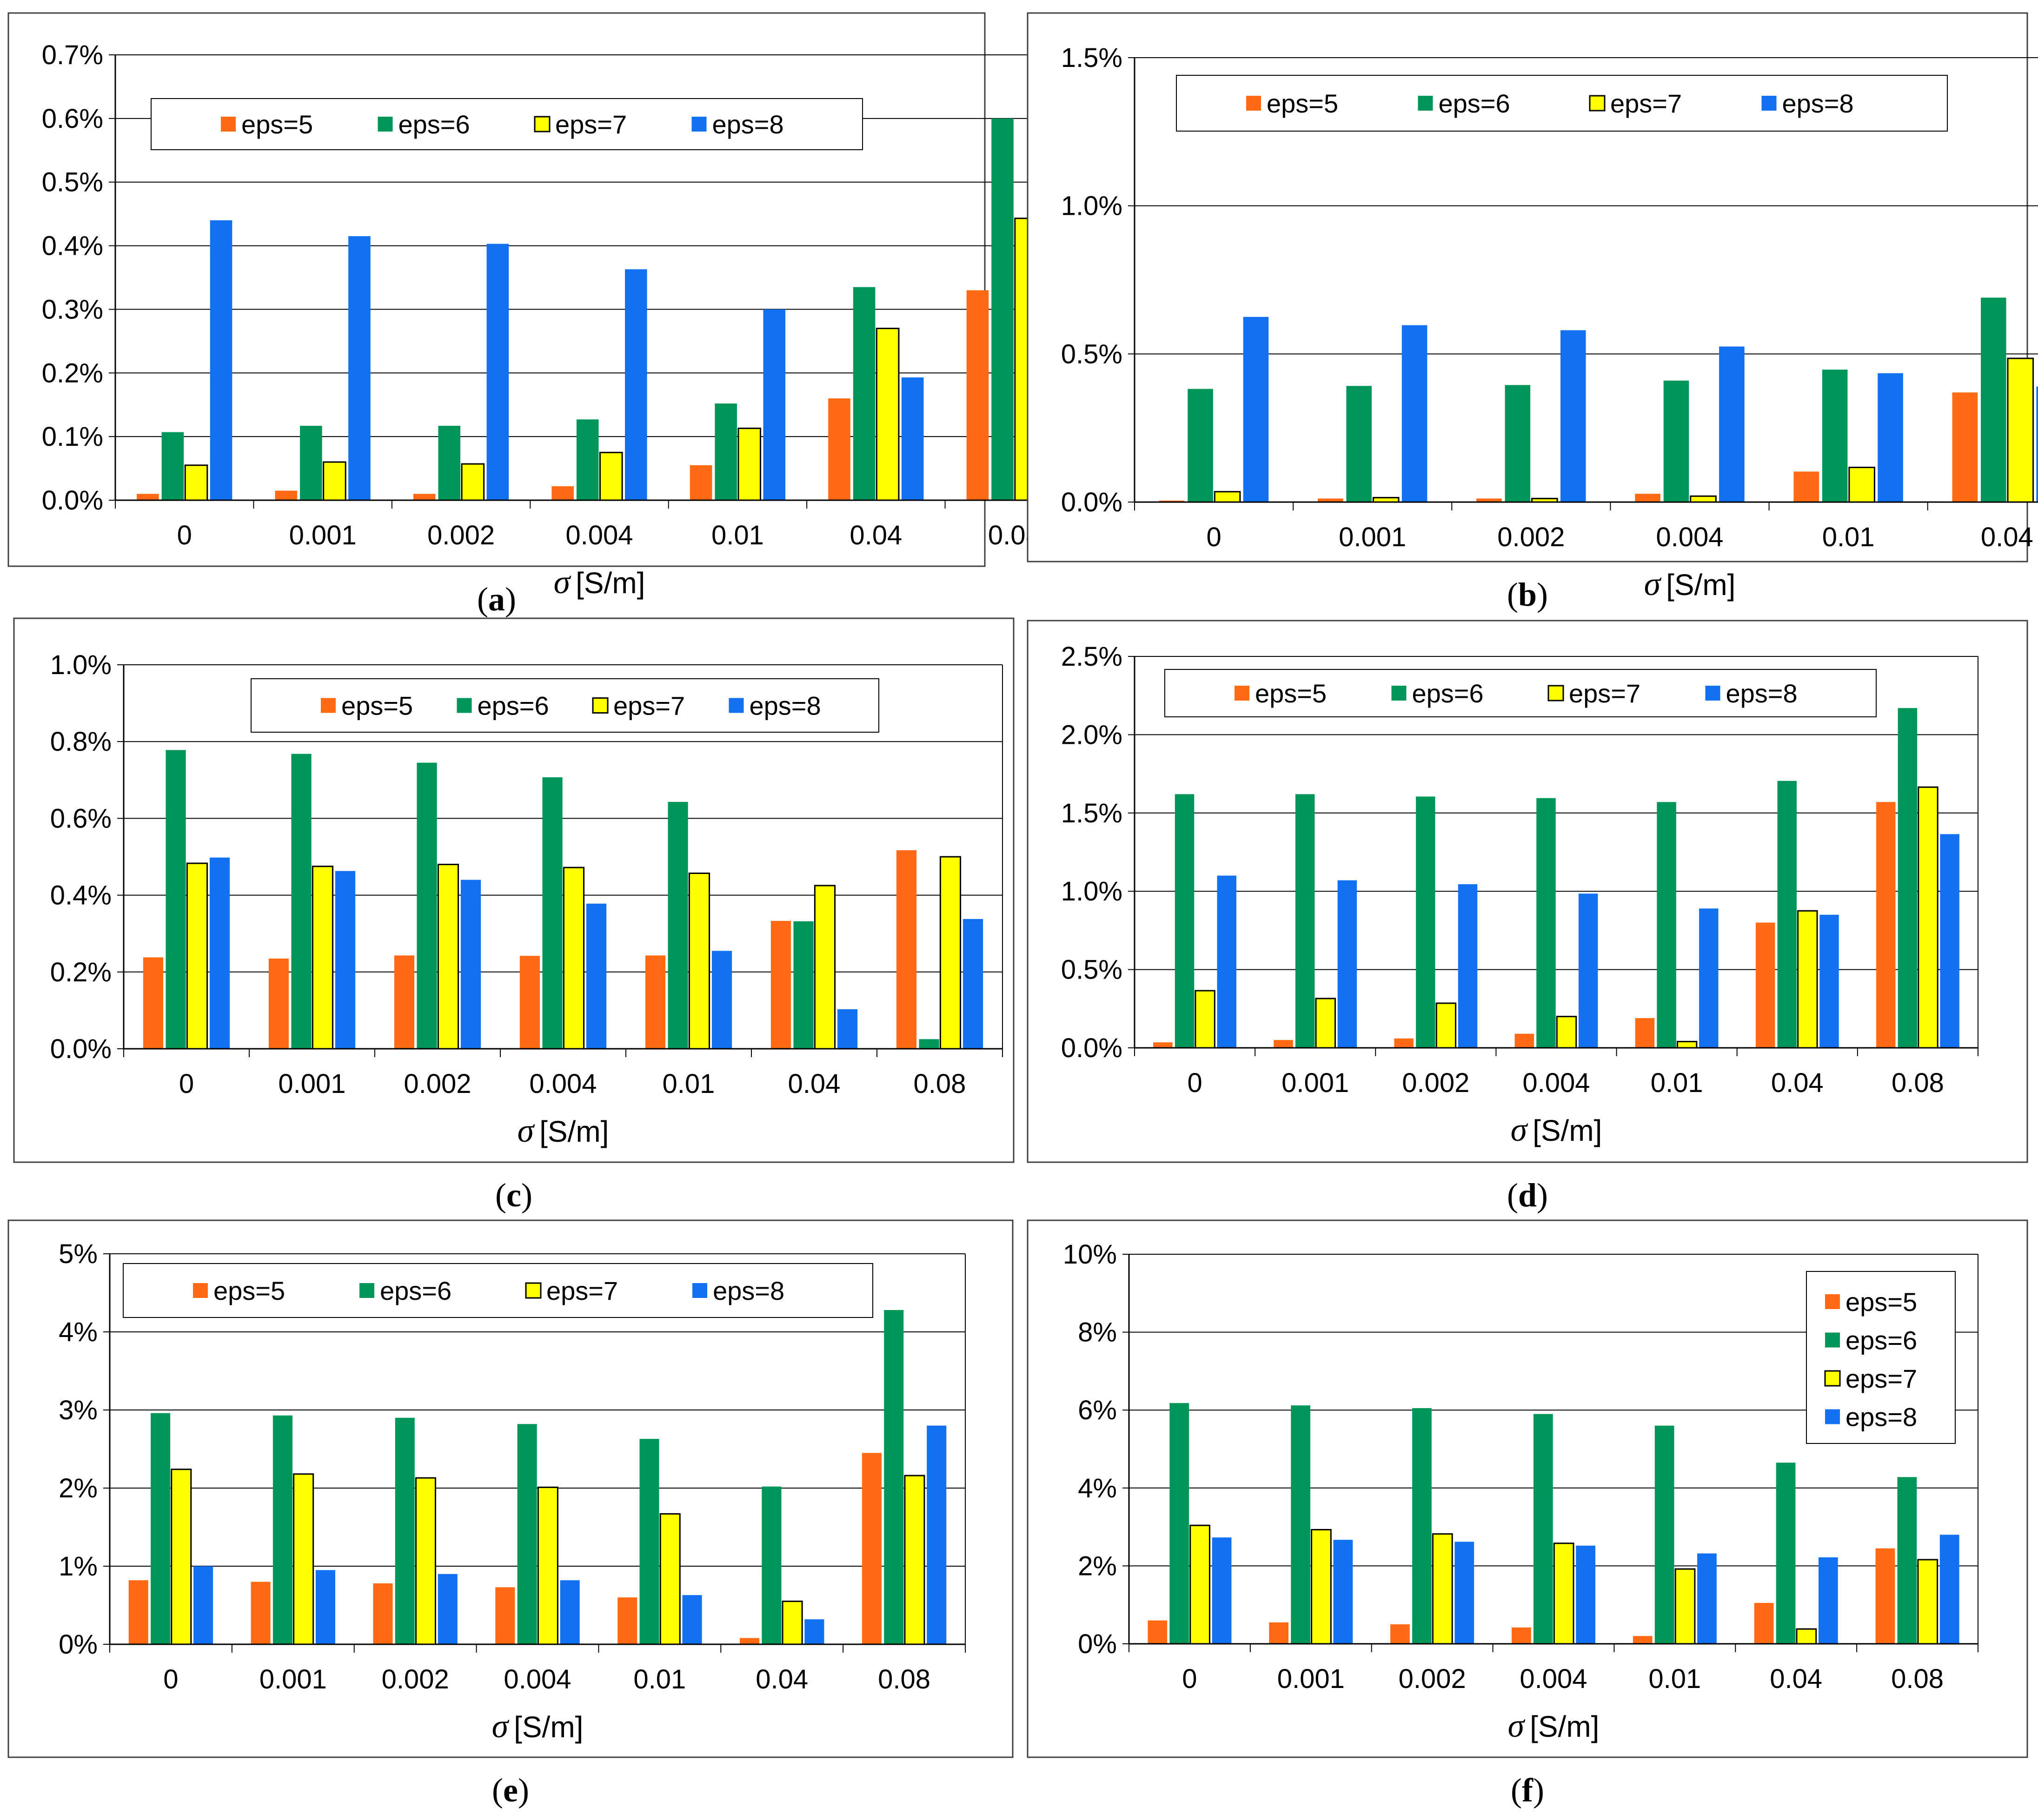 This screenshot has width=2038, height=1820. What do you see at coordinates (1091, 970) in the screenshot?
I see `y-tick-label: 0.5%` at bounding box center [1091, 970].